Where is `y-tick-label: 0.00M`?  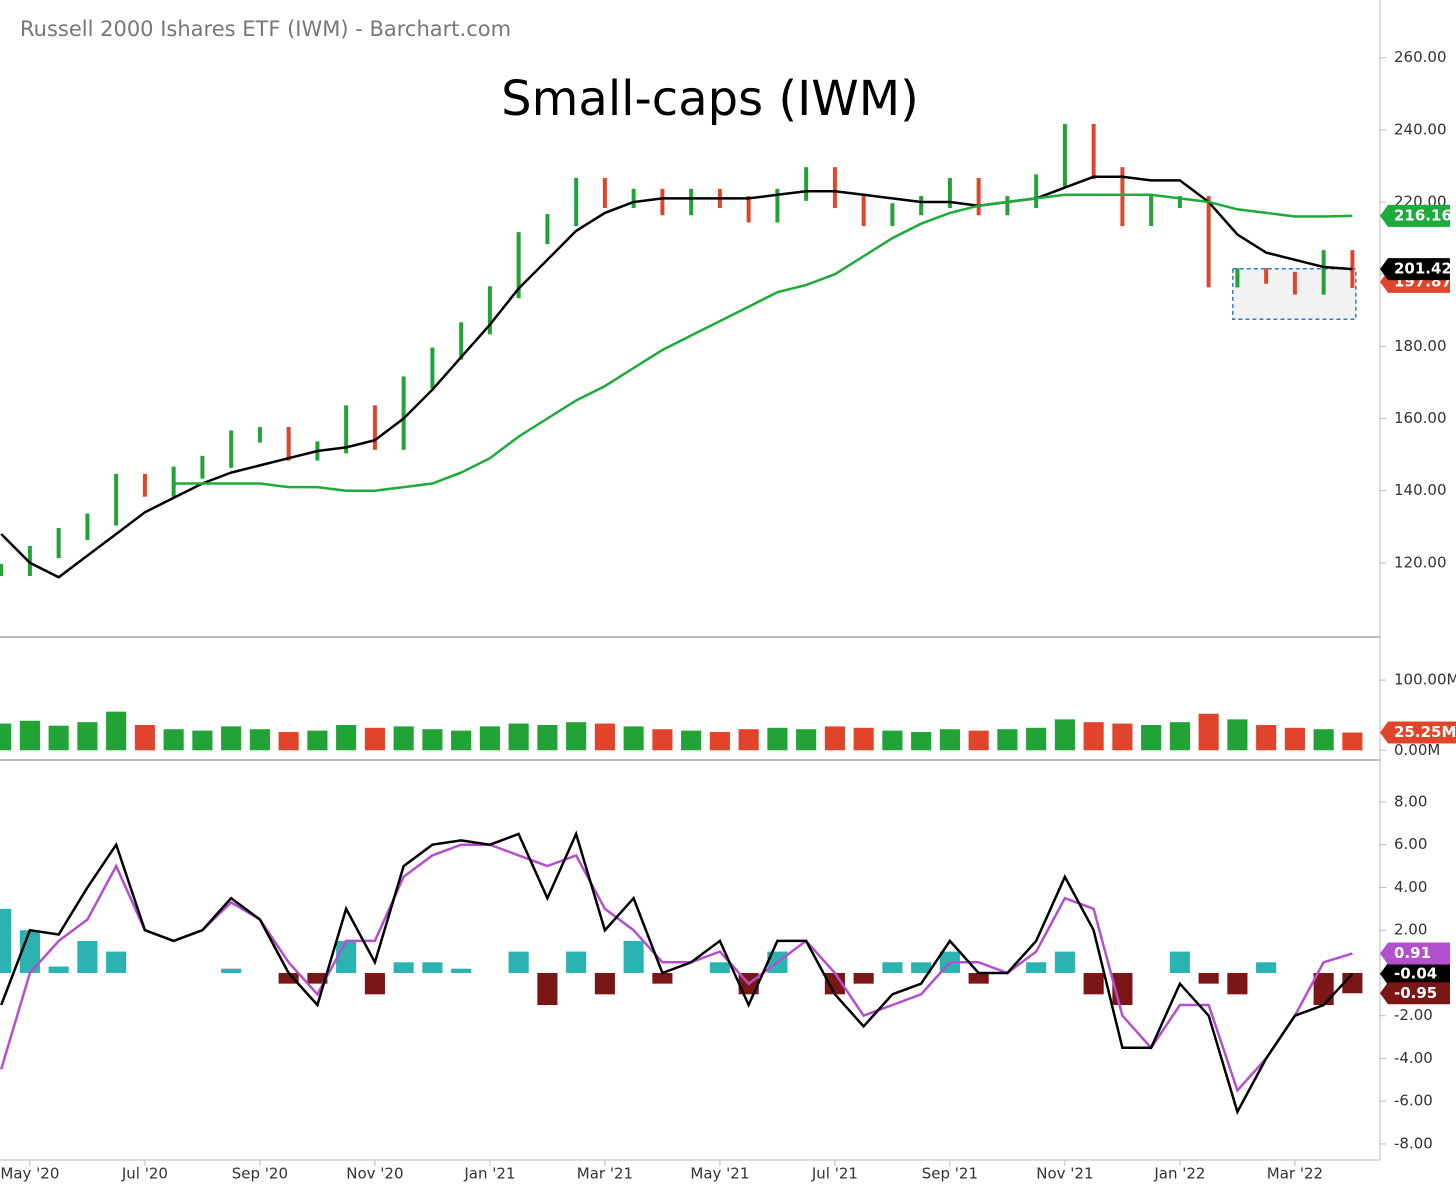
y-tick-label: 0.00M is located at coordinates (1417, 750).